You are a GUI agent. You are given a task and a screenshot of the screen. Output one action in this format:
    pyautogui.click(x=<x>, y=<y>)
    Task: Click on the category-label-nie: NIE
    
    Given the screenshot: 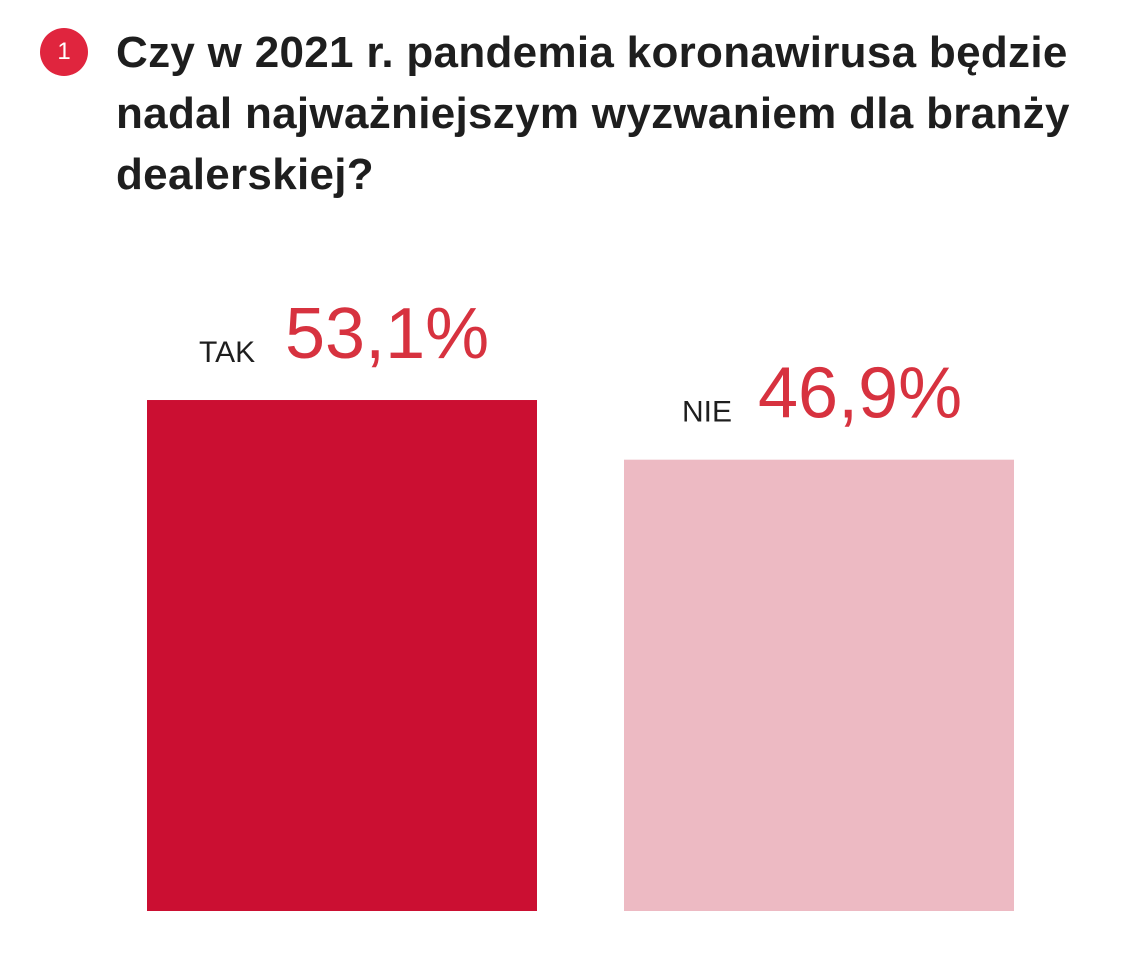 What is the action you would take?
    pyautogui.click(x=707, y=412)
    